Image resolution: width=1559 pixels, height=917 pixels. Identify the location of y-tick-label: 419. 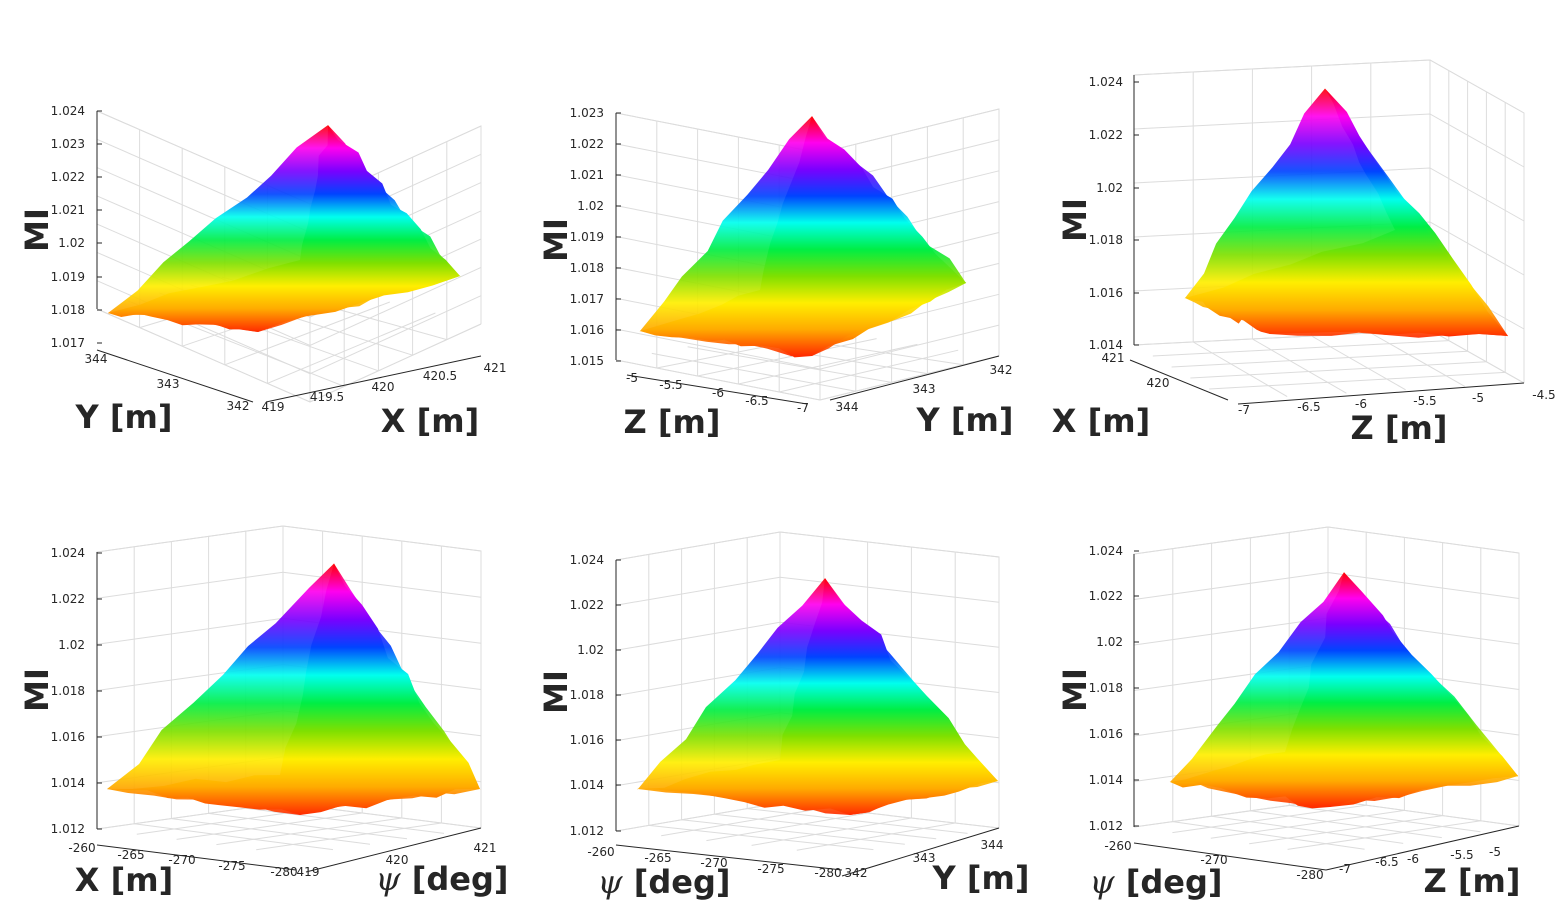
(308, 872).